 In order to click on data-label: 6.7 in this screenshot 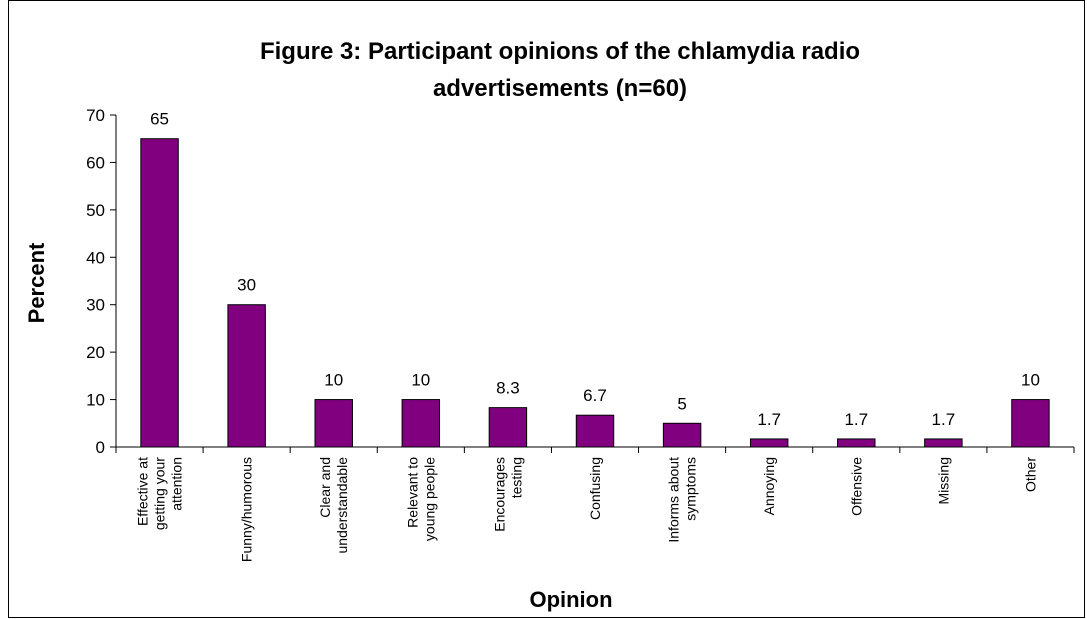, I will do `click(595, 395)`.